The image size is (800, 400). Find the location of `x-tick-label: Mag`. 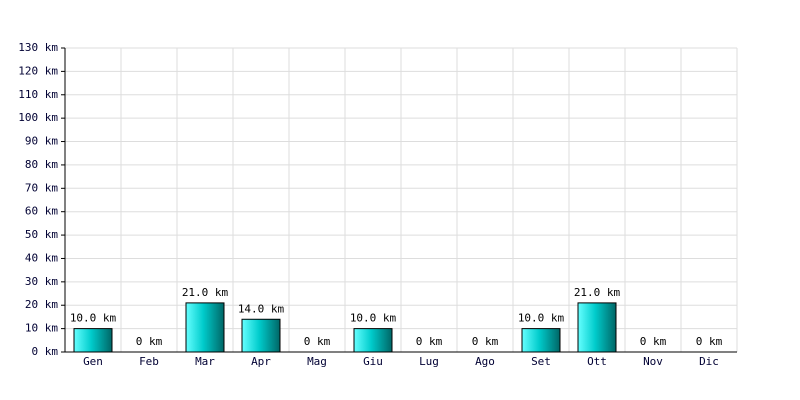

x-tick-label: Mag is located at coordinates (317, 361).